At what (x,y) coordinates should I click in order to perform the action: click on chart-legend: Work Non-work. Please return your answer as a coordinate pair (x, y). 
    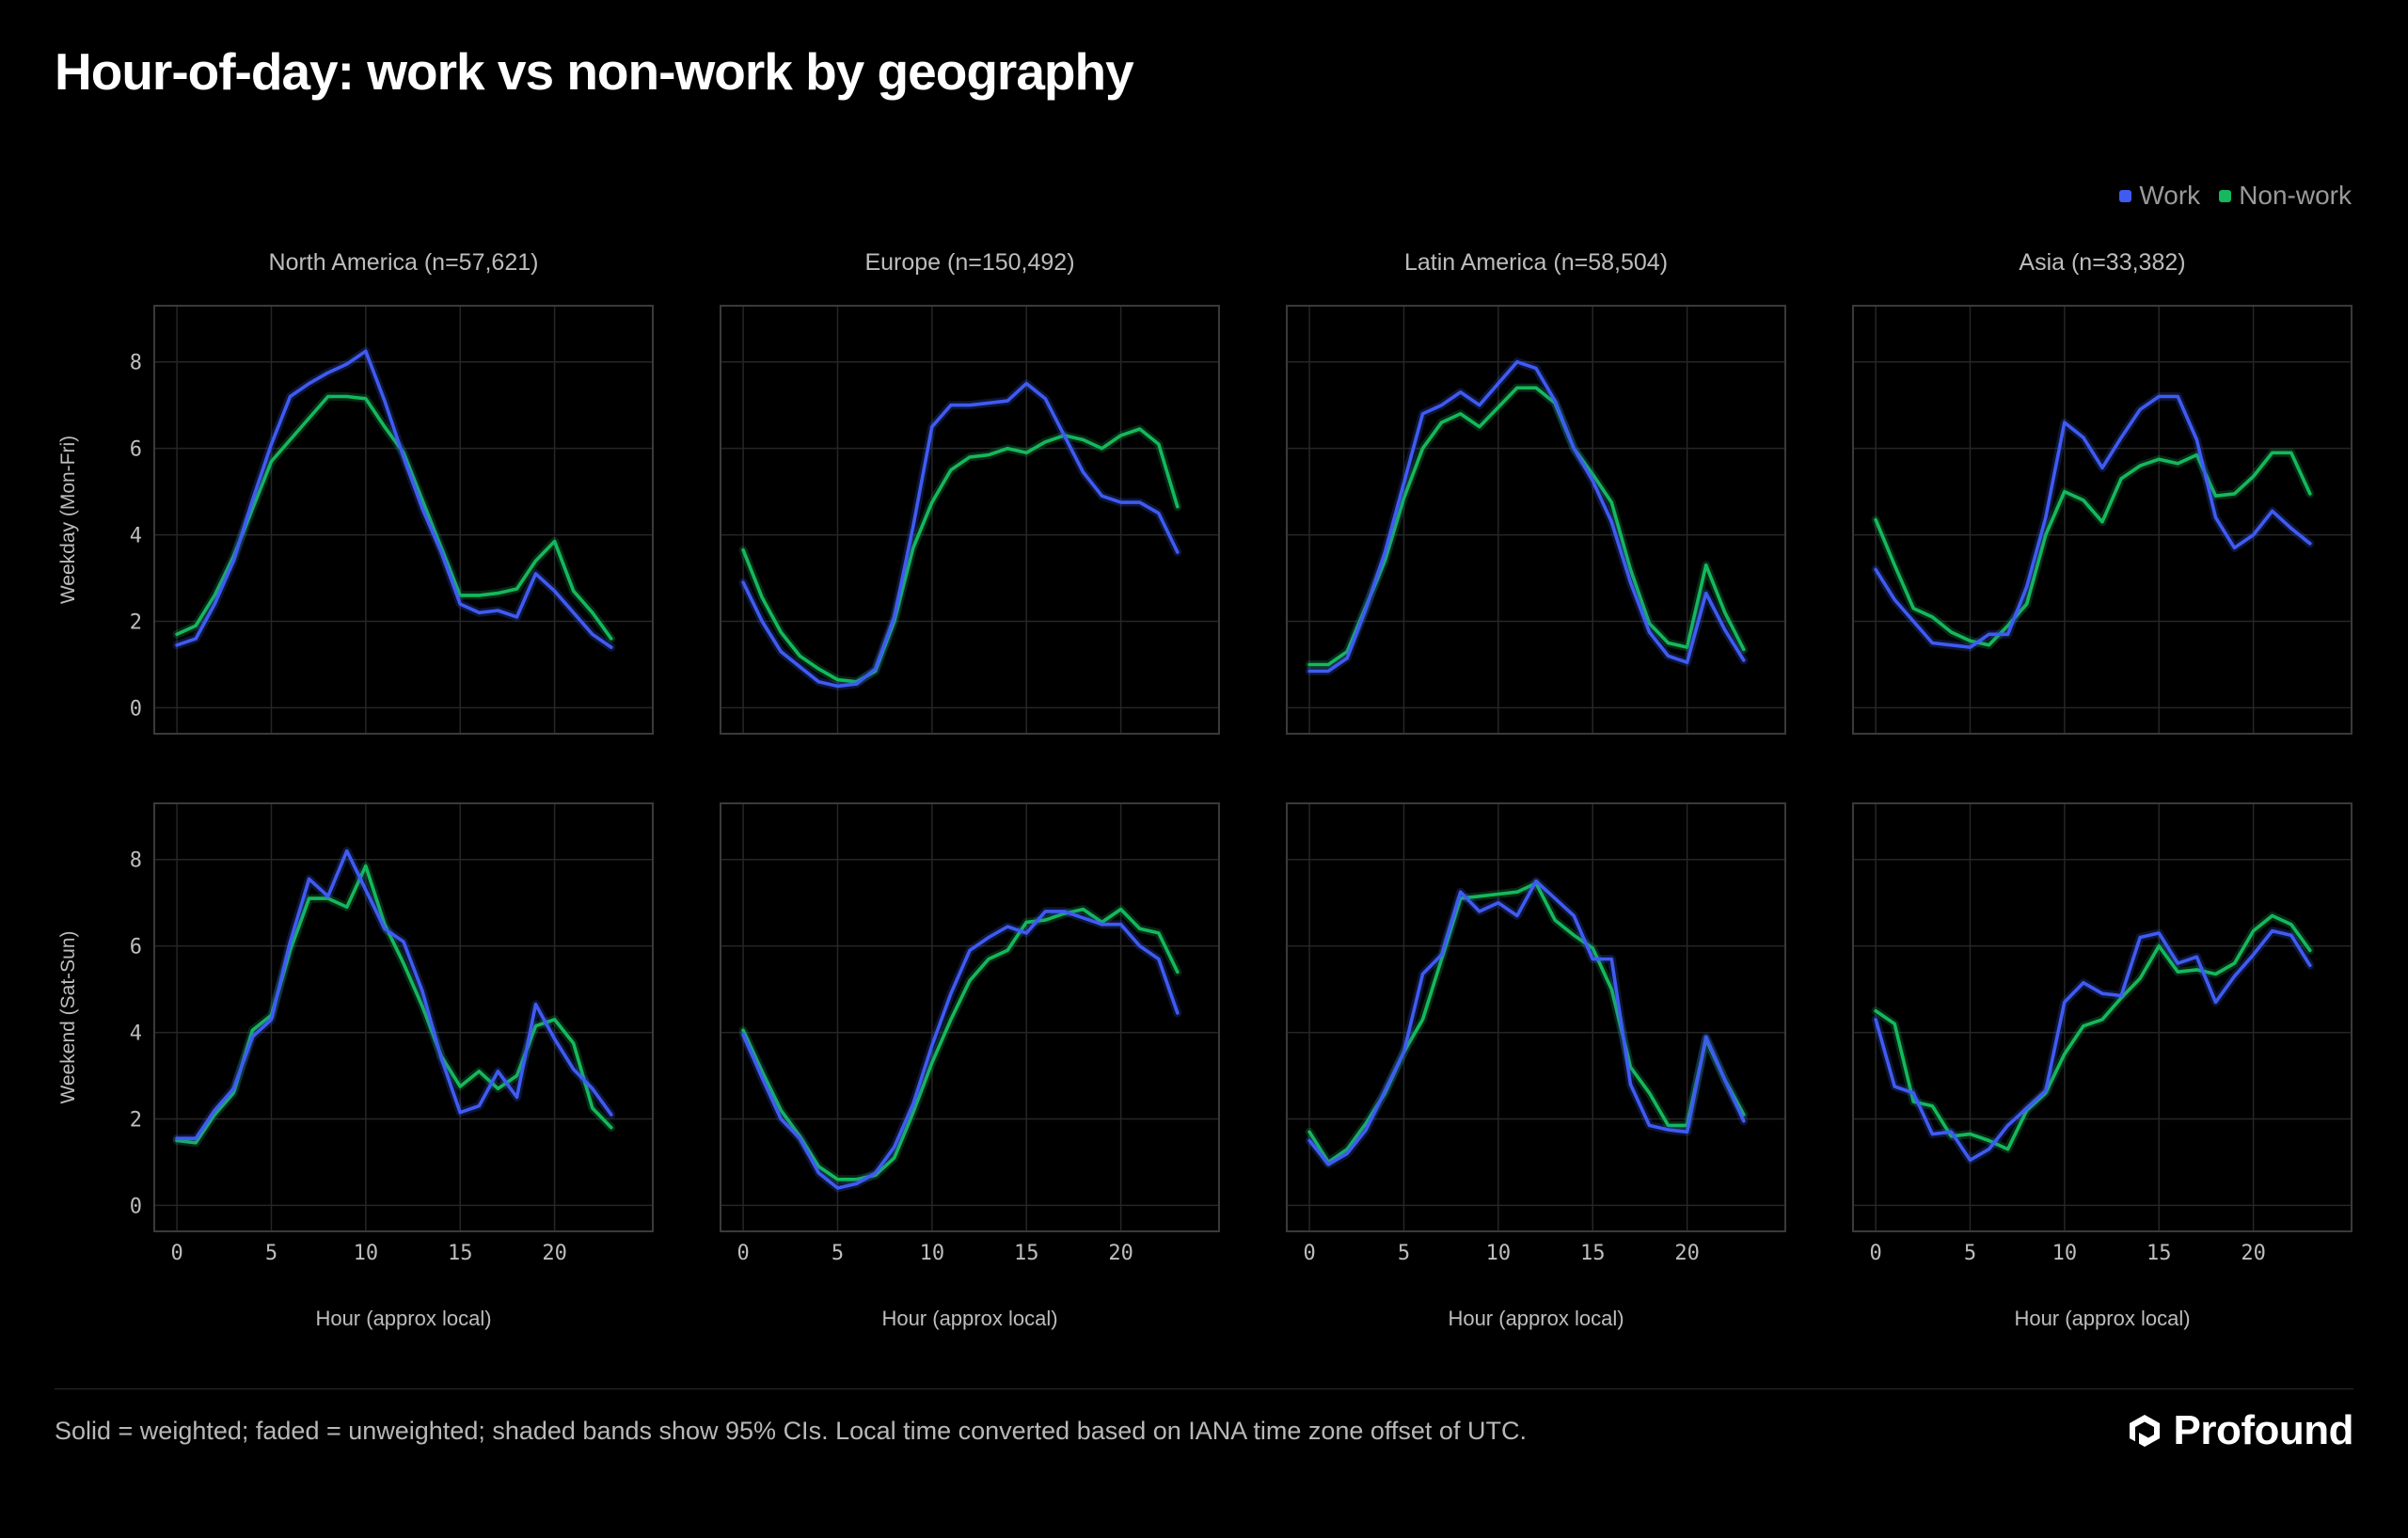
    Looking at the image, I should click on (2236, 196).